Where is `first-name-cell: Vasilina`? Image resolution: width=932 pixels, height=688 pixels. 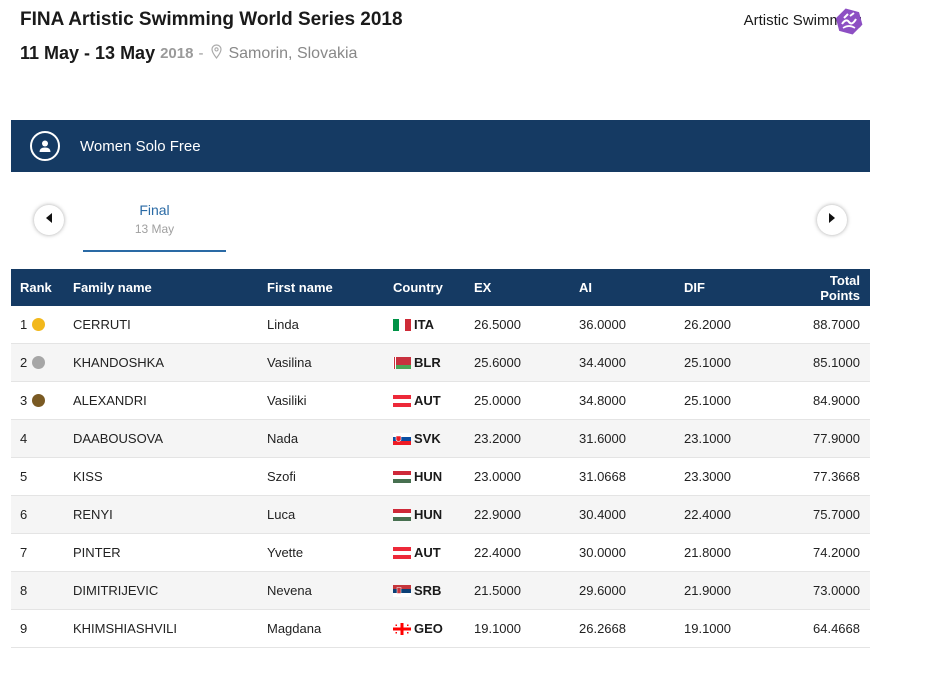
first-name-cell: Vasilina is located at coordinates (330, 362).